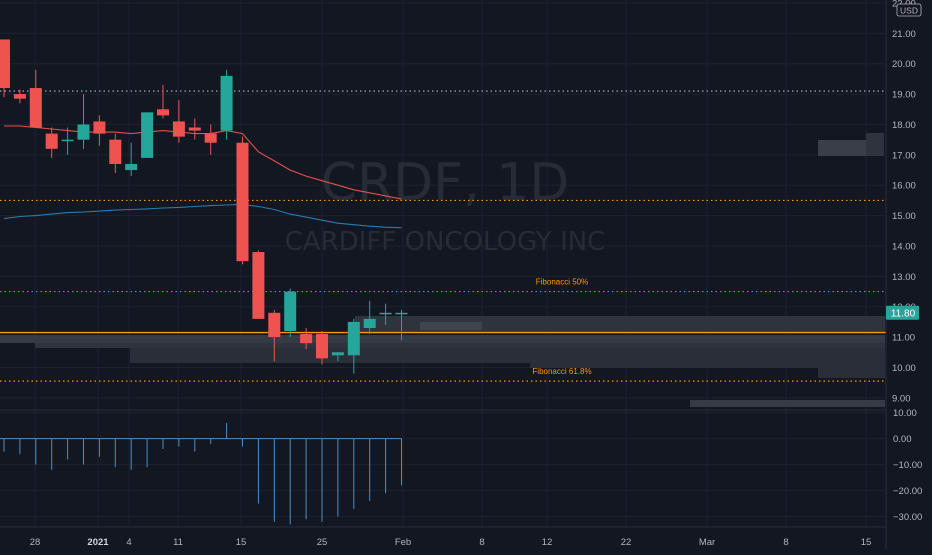  I want to click on ma-blue-line, so click(202, 216).